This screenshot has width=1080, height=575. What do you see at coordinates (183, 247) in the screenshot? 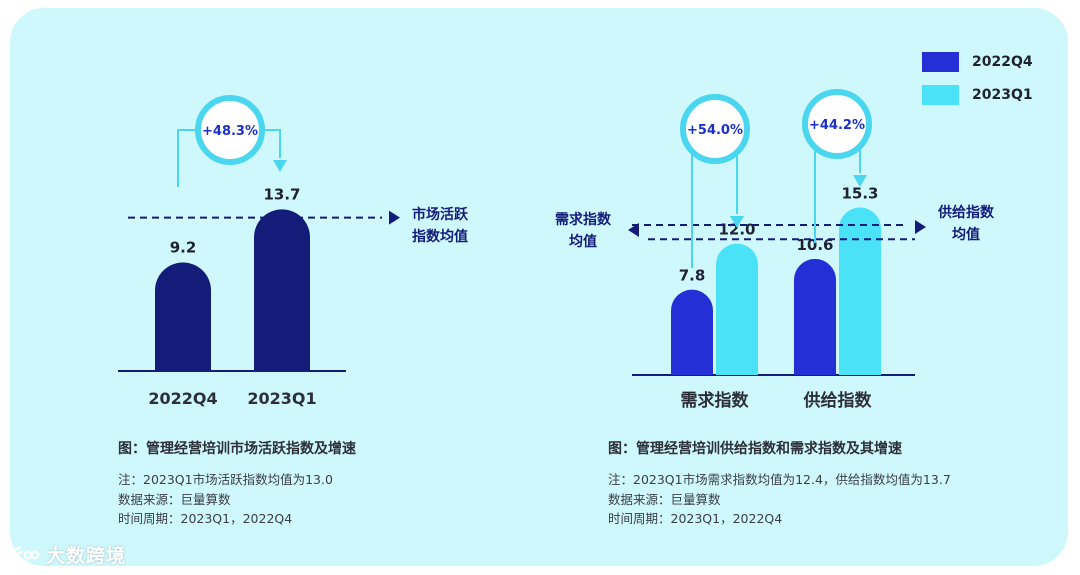
I see `left-value-label-2022Q4: 9.2` at bounding box center [183, 247].